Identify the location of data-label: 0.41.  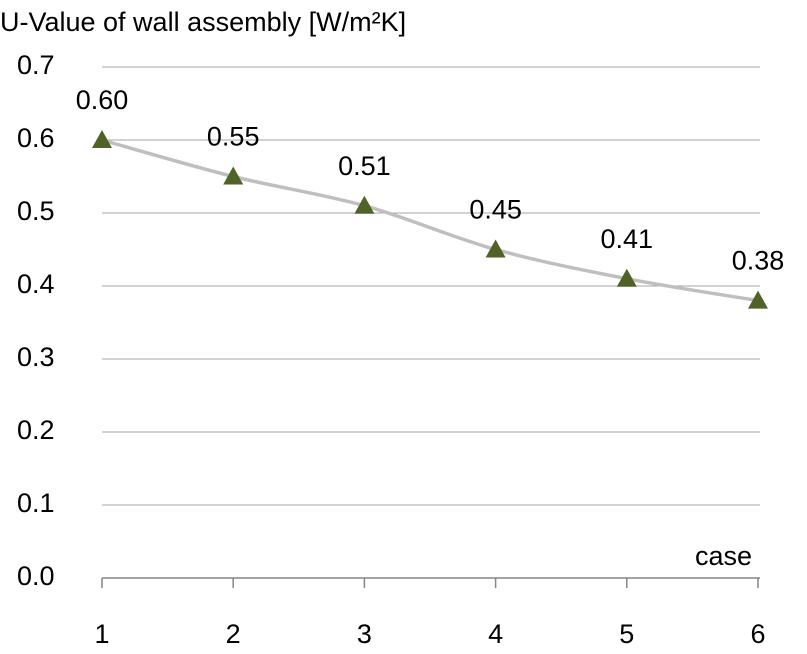
(627, 239).